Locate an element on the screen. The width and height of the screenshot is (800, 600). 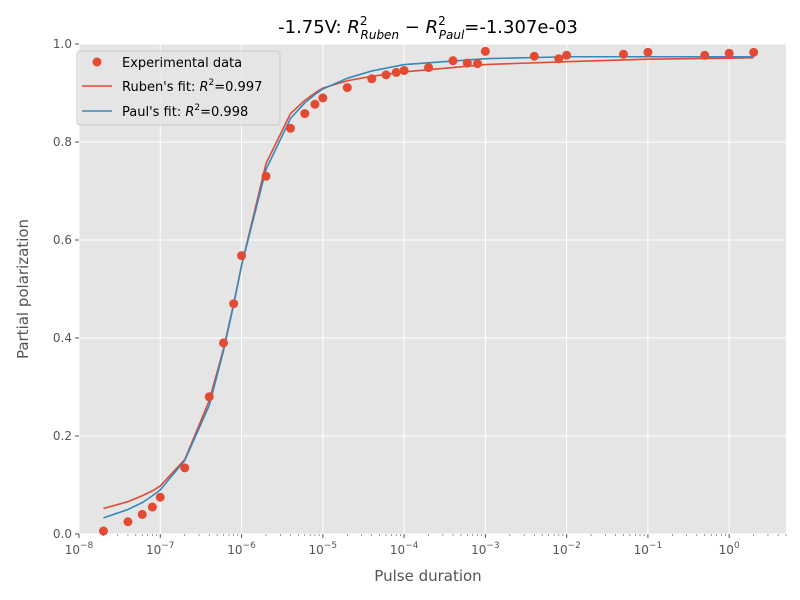
x-tick-label: 10⁰ is located at coordinates (729, 549).